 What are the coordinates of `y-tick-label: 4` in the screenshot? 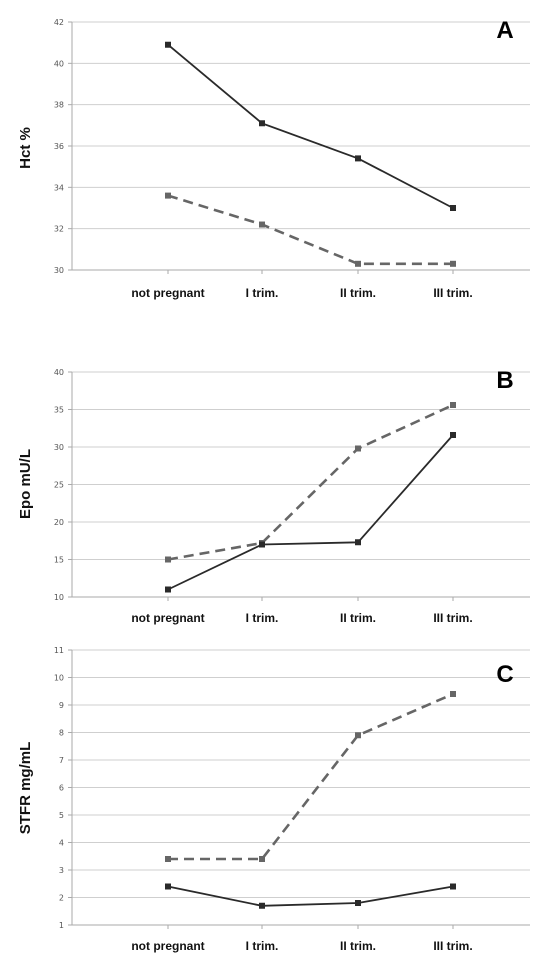 It's located at (61, 843).